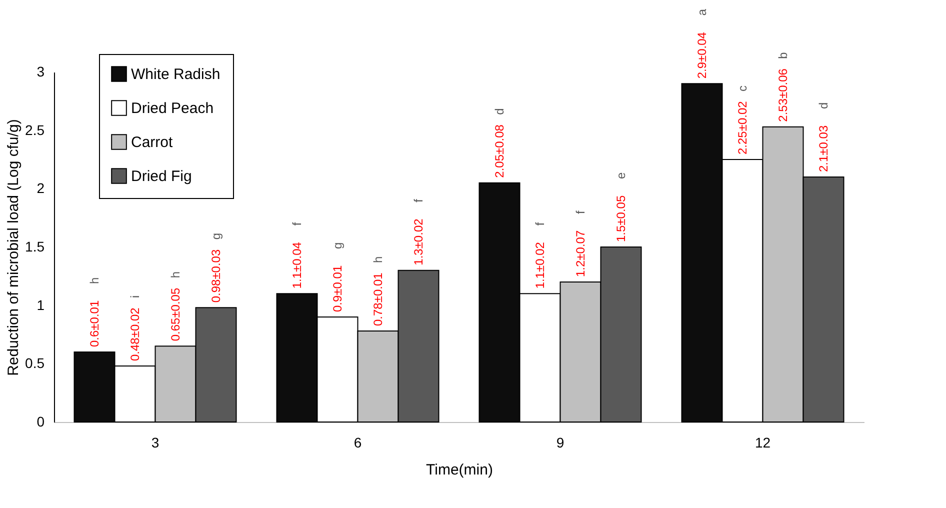 The image size is (946, 508). What do you see at coordinates (702, 55) in the screenshot?
I see `data-label: 2.9±0.04` at bounding box center [702, 55].